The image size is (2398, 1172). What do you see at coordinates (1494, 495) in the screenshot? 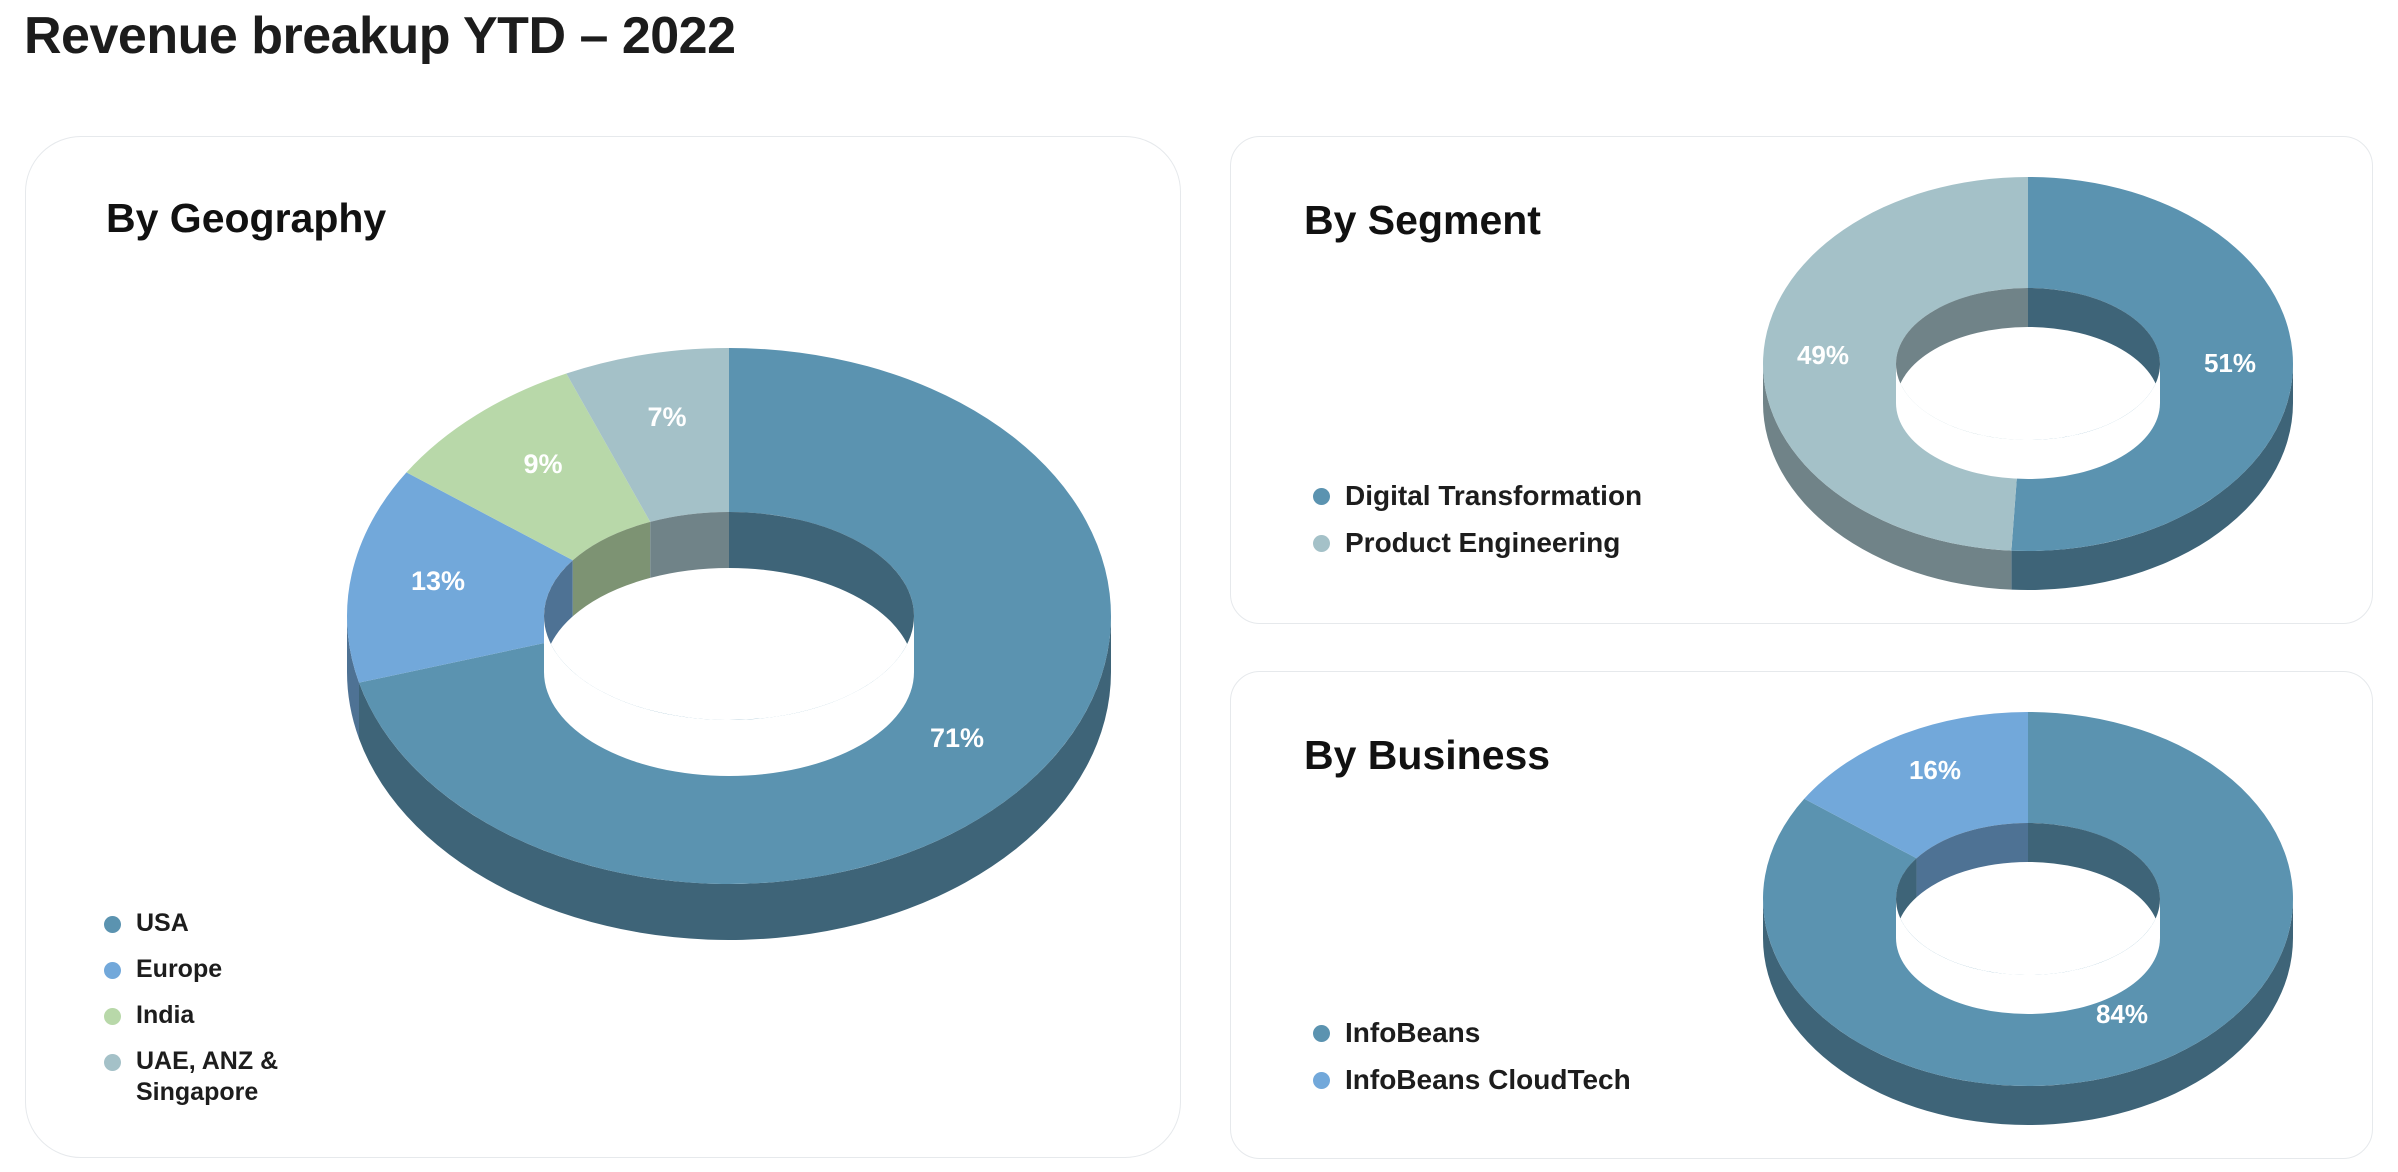
I see `legend-label-digital-transformation: Digital Transformation` at bounding box center [1494, 495].